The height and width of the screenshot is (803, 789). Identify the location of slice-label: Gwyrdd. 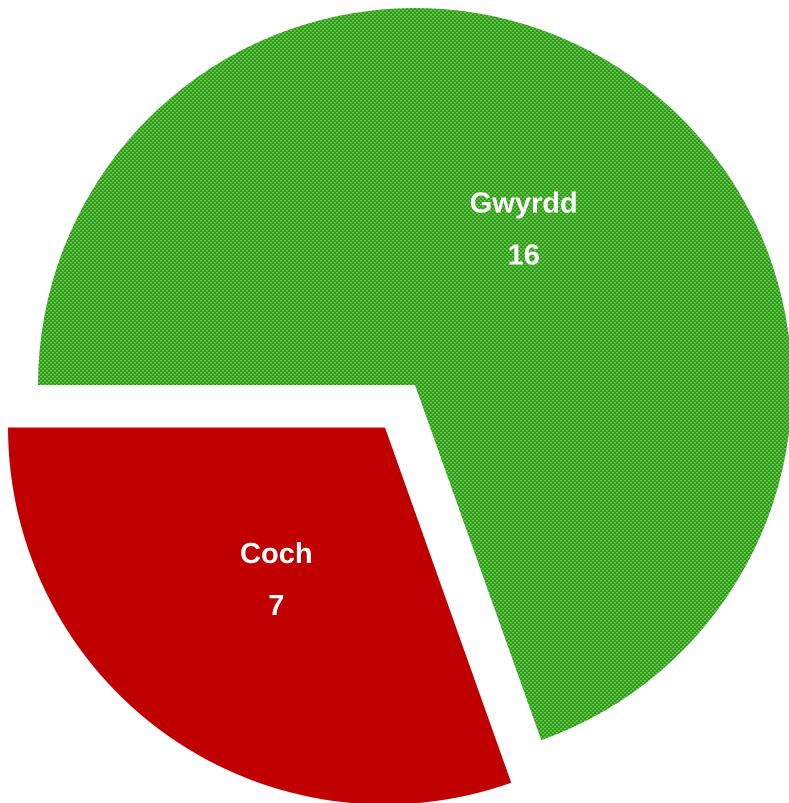
(524, 204).